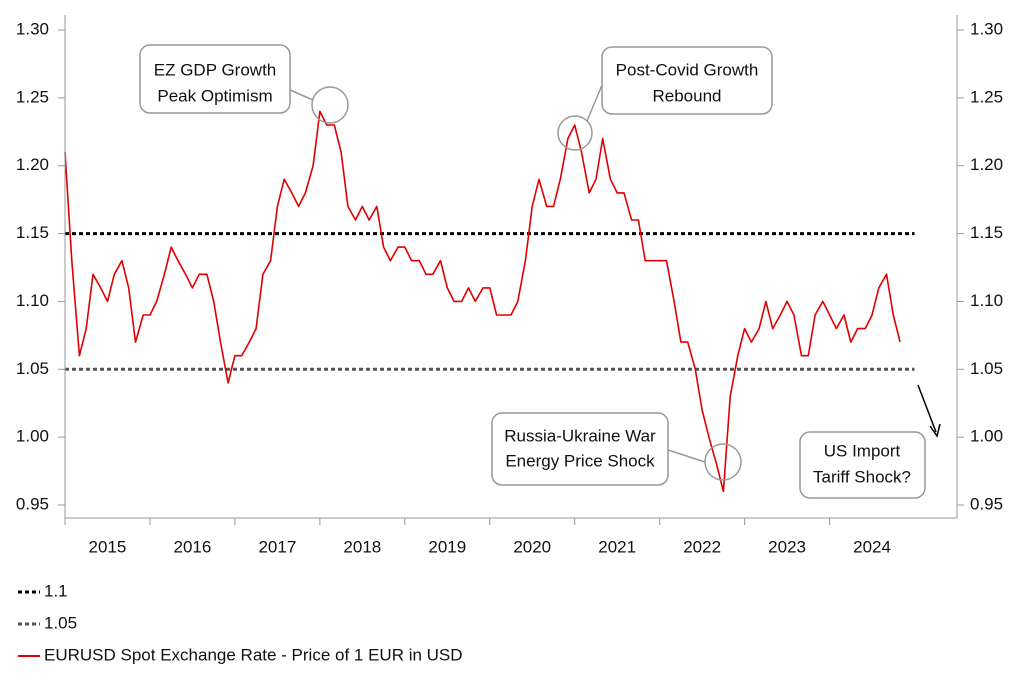 This screenshot has height=699, width=1022. Describe the element at coordinates (32, 28) in the screenshot. I see `y-tick-label: 1.30` at that location.